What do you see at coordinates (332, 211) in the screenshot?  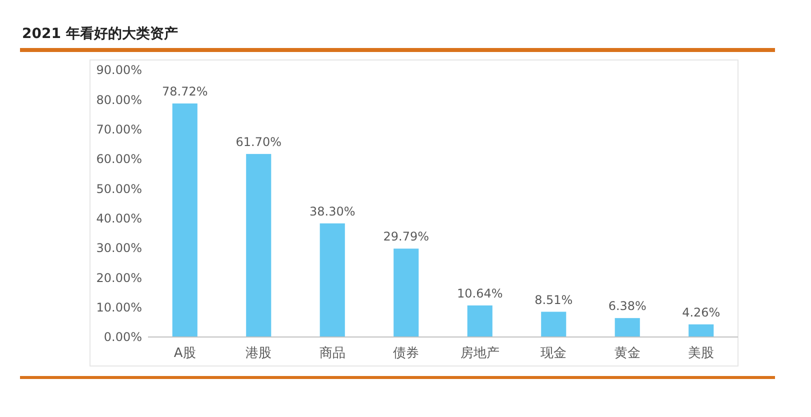 I see `data-label: 38.30%` at bounding box center [332, 211].